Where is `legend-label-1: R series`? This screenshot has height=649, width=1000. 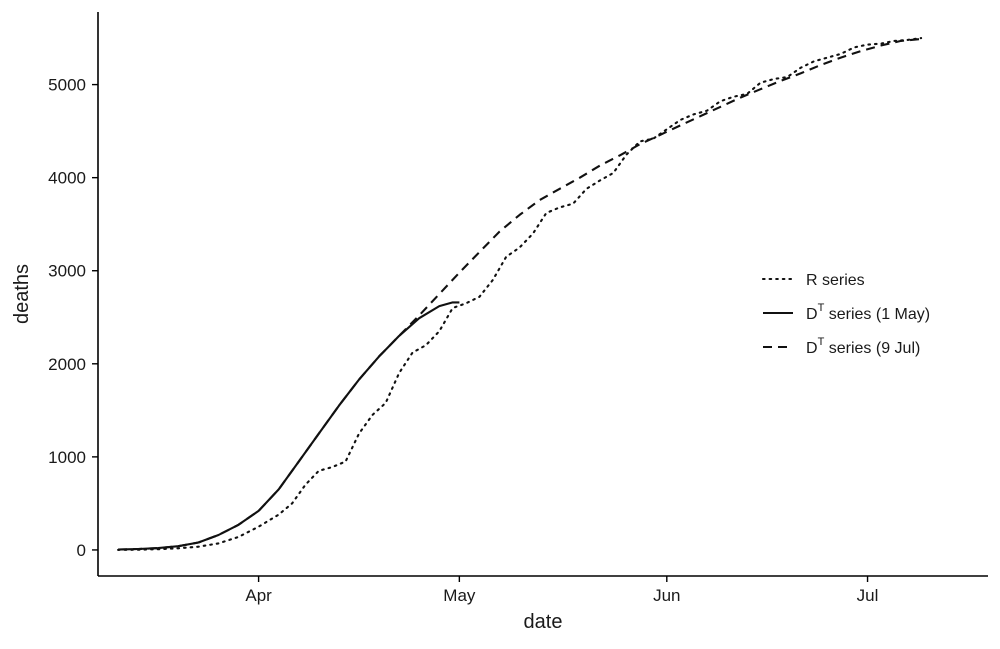
legend-label-1: R series is located at coordinates (835, 280).